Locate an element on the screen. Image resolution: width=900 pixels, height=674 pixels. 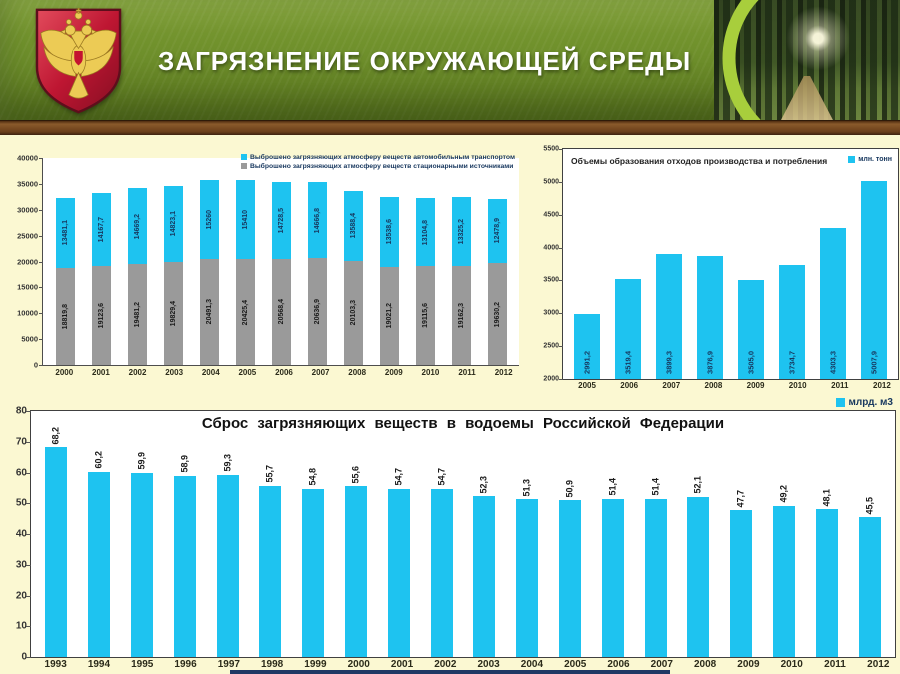
bar: 55,7 is located at coordinates (270, 561).